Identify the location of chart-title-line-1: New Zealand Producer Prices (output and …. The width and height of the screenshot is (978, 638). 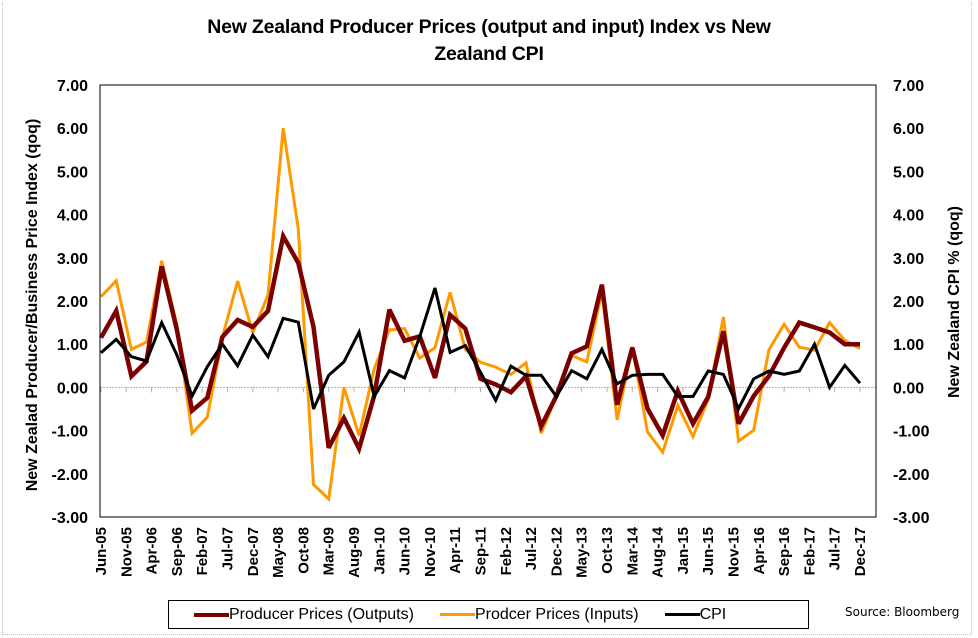
(489, 27).